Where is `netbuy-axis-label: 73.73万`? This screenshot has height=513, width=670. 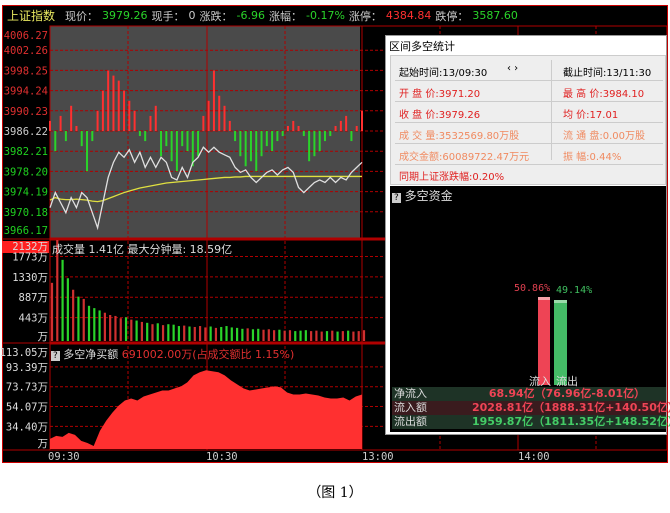 netbuy-axis-label: 73.73万 is located at coordinates (27, 388).